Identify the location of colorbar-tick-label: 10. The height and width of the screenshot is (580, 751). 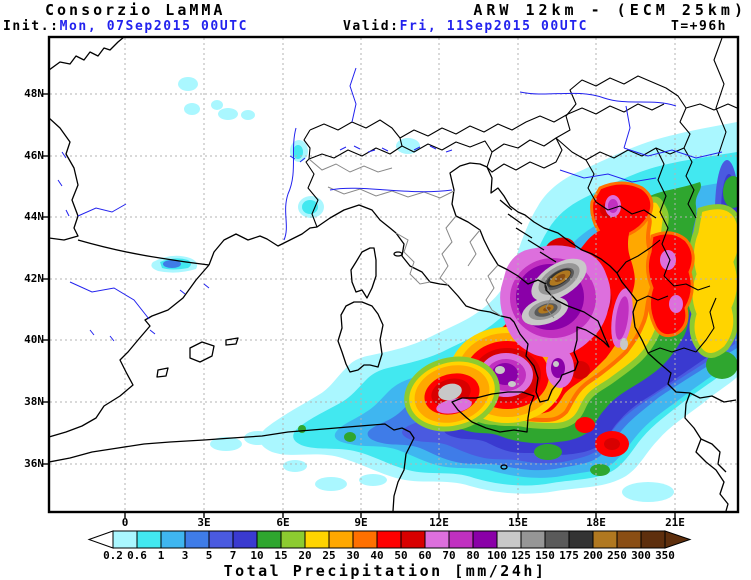
(257, 555).